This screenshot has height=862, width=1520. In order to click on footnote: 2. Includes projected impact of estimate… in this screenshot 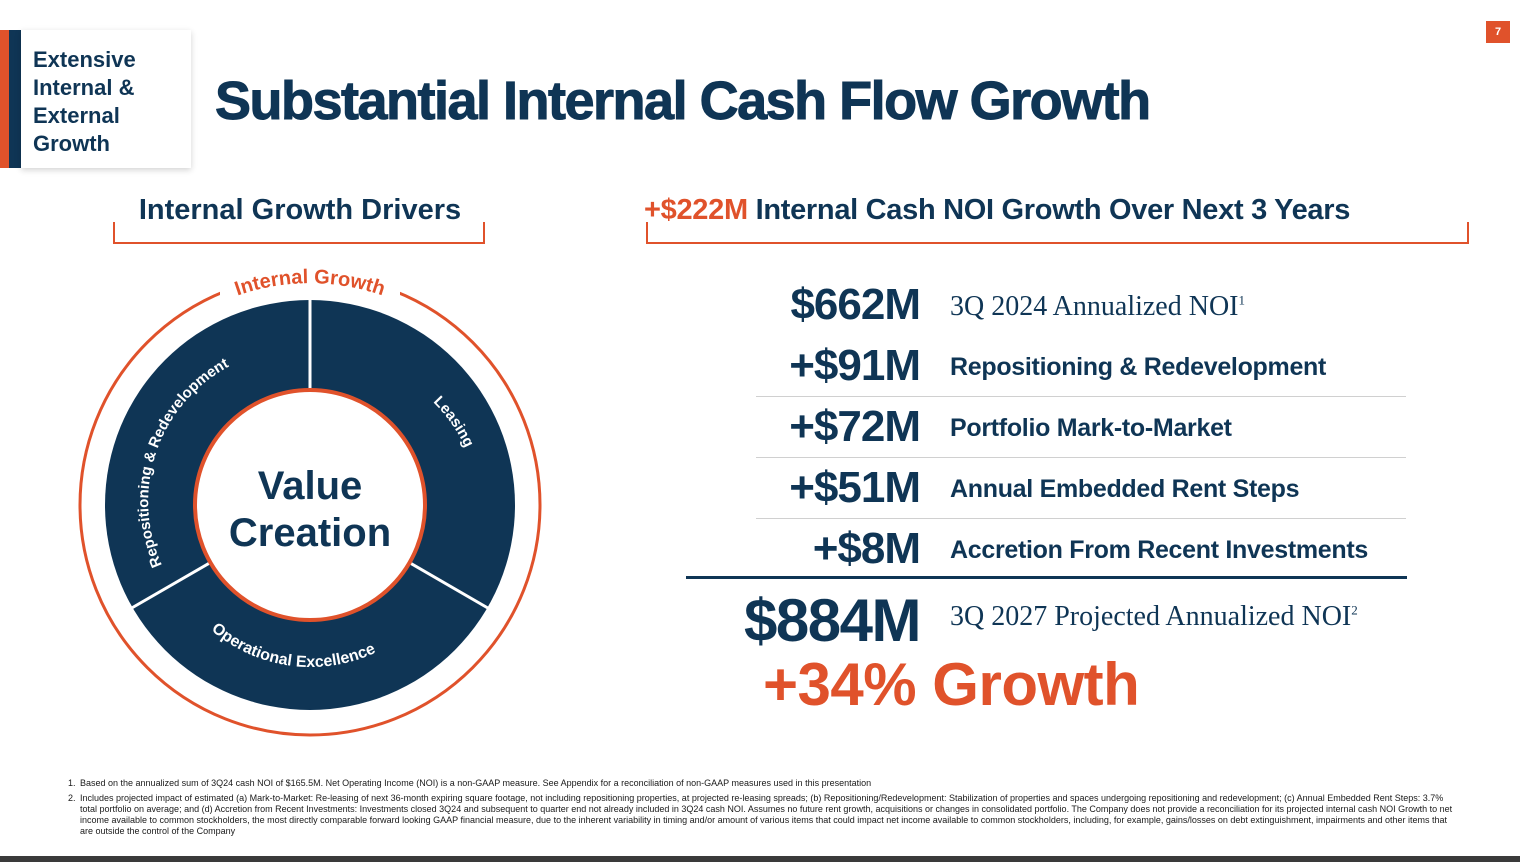, I will do `click(763, 815)`.